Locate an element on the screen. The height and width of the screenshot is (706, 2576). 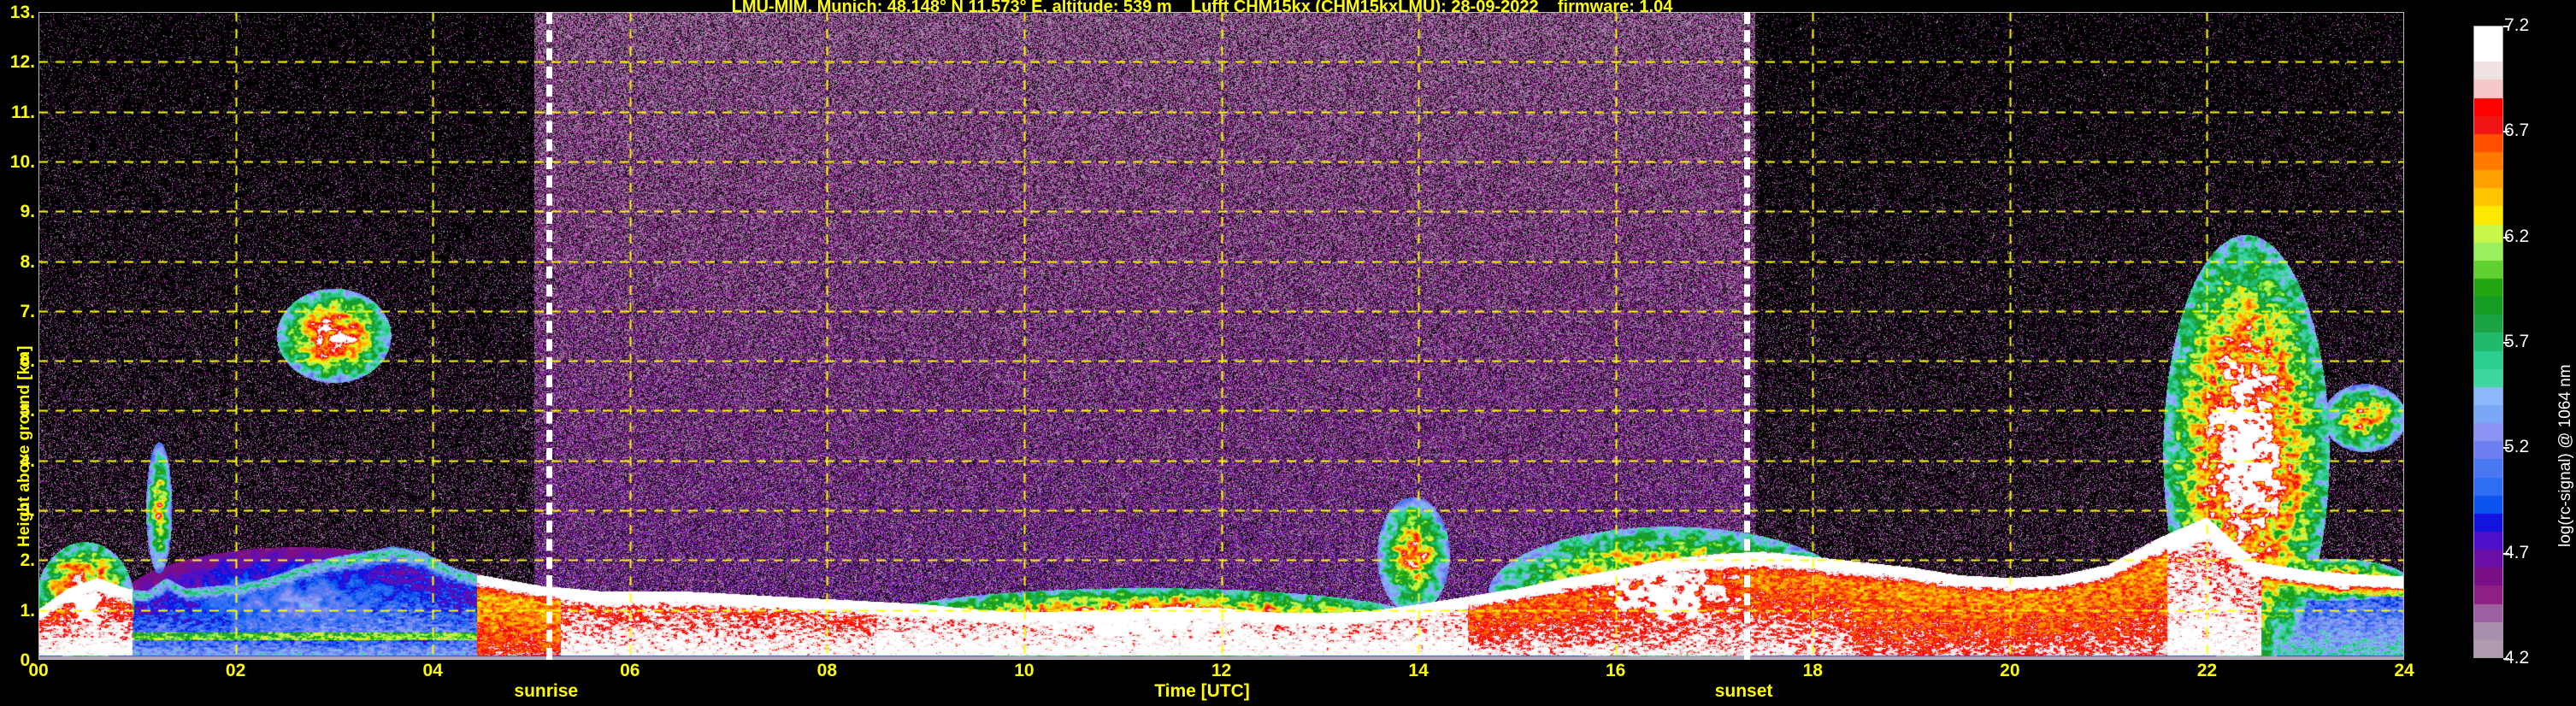
x-tick-label: 12 is located at coordinates (1221, 670).